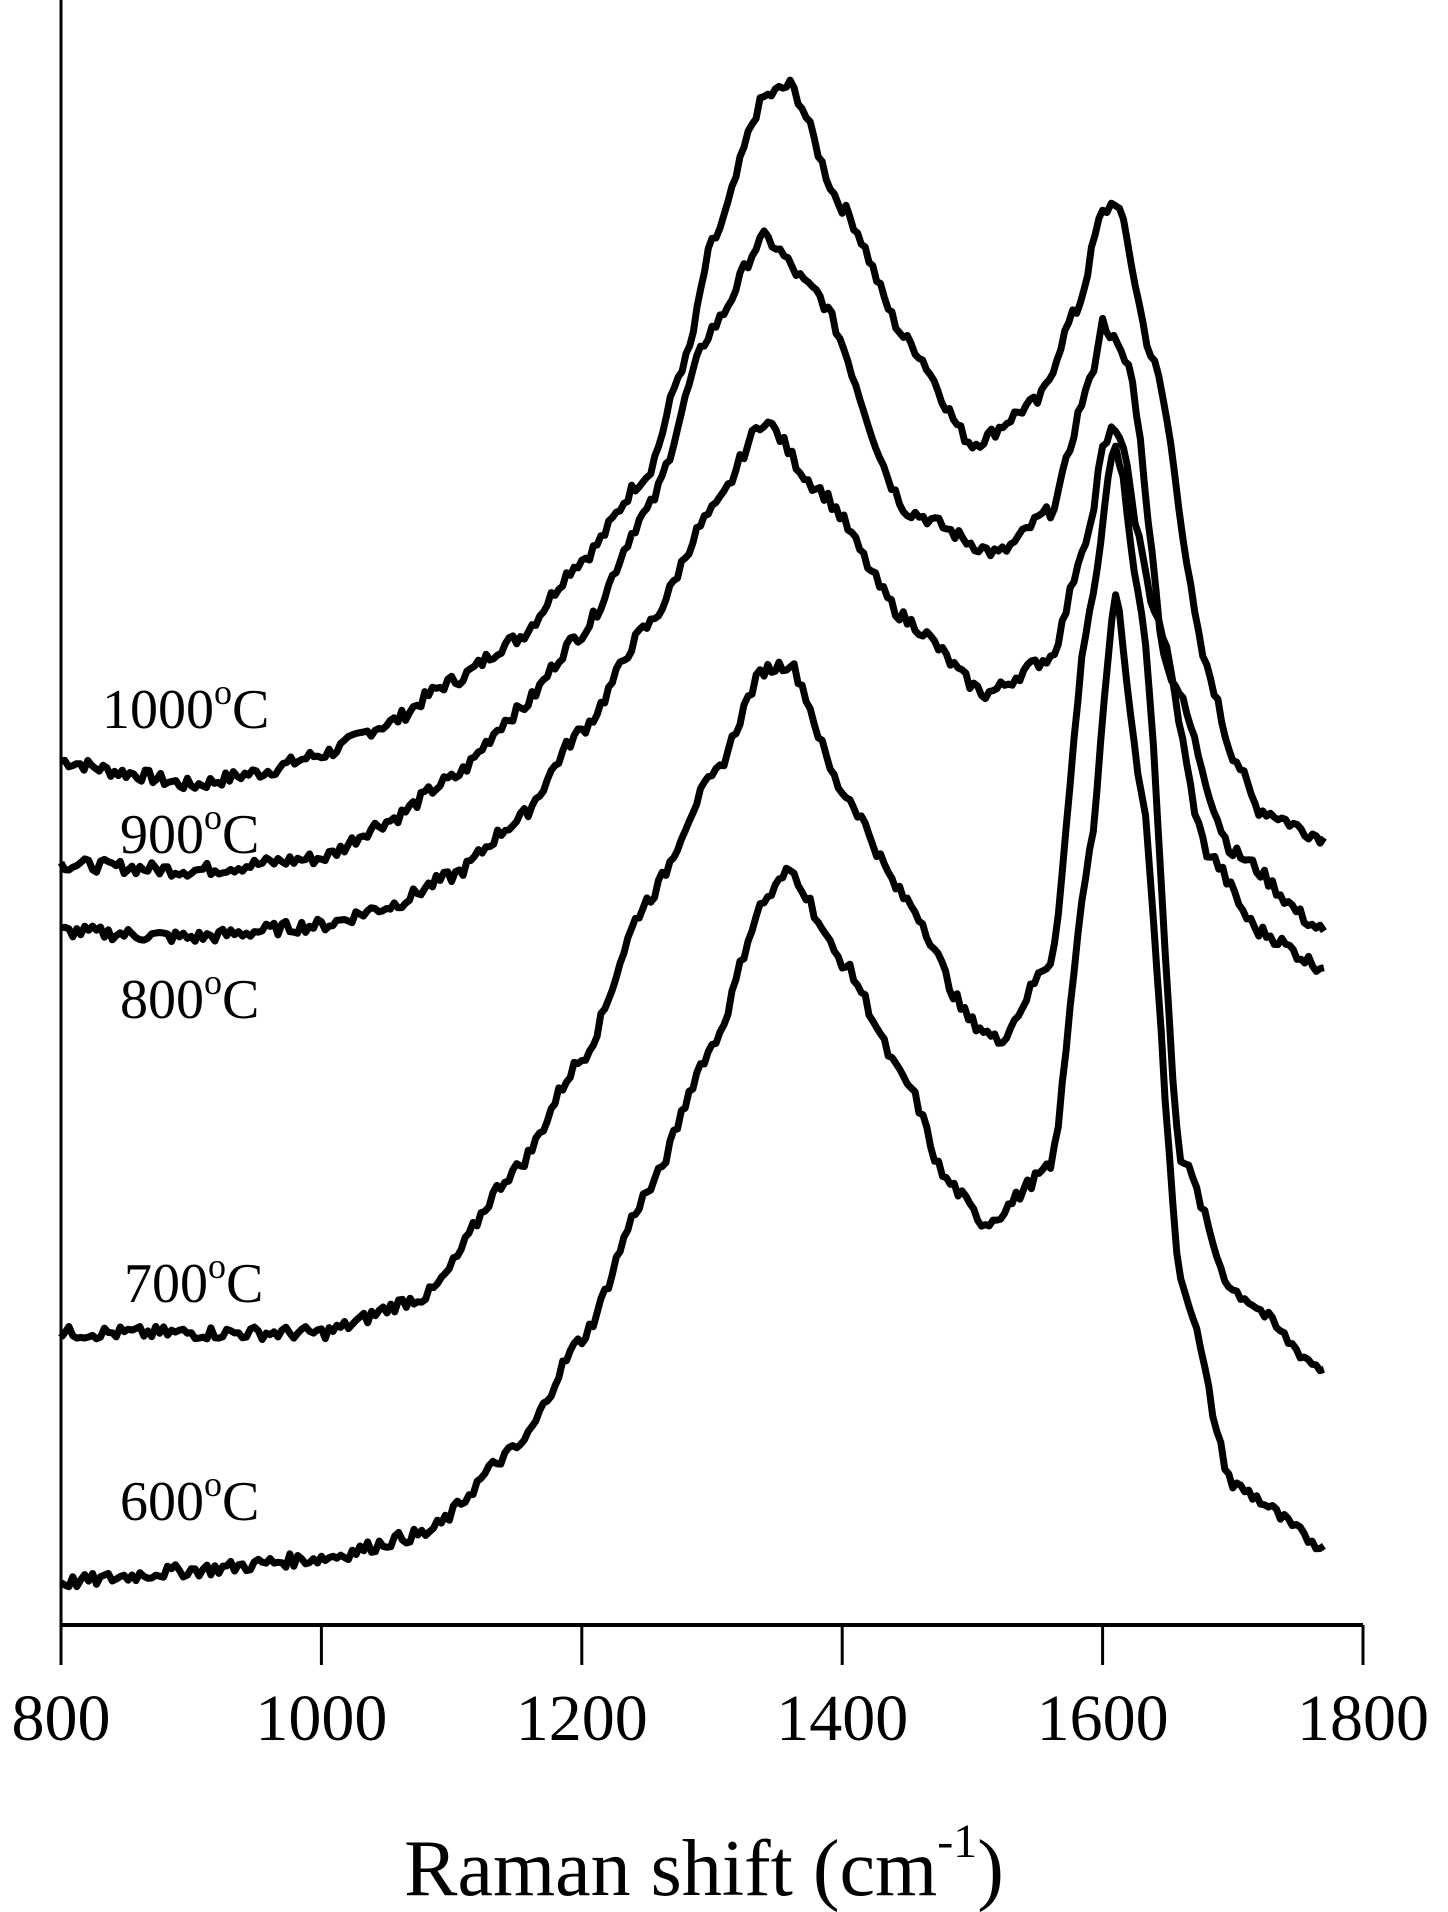  What do you see at coordinates (1363, 1718) in the screenshot?
I see `x-tick-label: 1800` at bounding box center [1363, 1718].